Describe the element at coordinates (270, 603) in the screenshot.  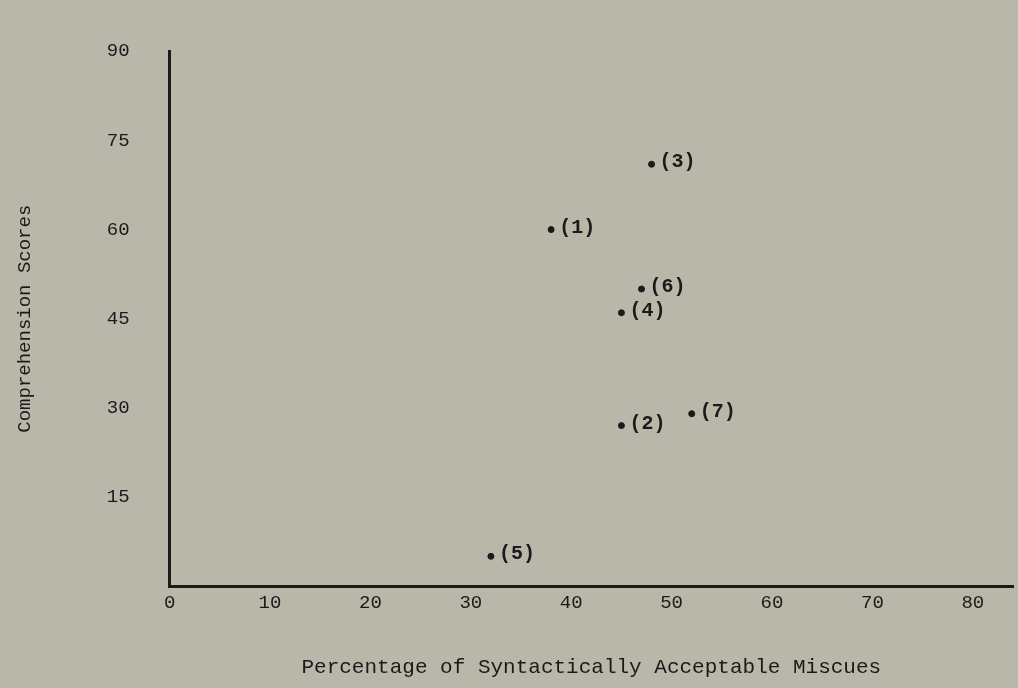
I see `x-tick-label: 10` at that location.